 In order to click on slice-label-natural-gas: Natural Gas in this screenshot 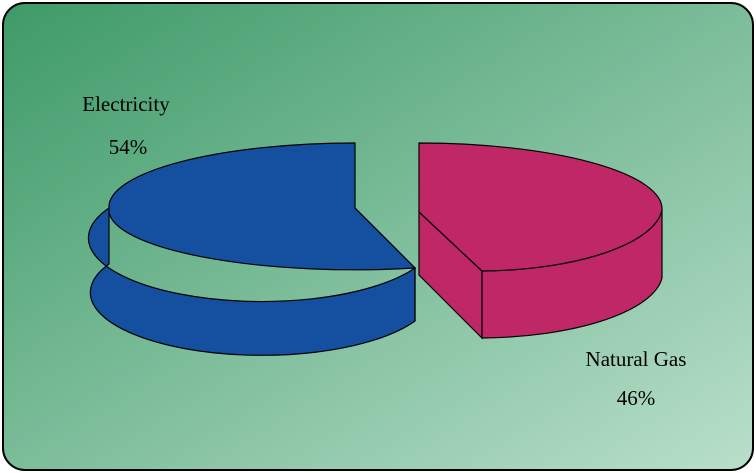, I will do `click(636, 359)`.